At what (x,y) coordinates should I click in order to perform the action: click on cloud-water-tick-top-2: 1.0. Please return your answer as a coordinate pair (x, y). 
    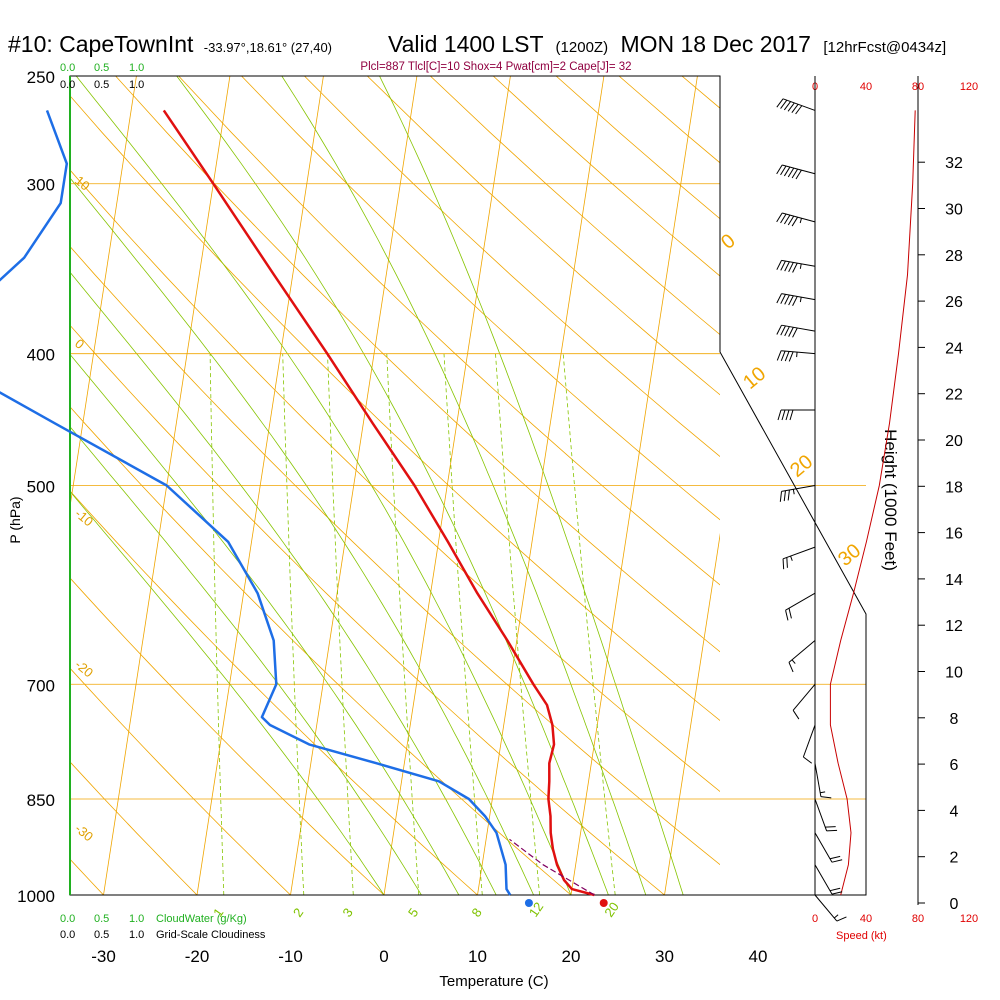
    Looking at the image, I should click on (136, 68).